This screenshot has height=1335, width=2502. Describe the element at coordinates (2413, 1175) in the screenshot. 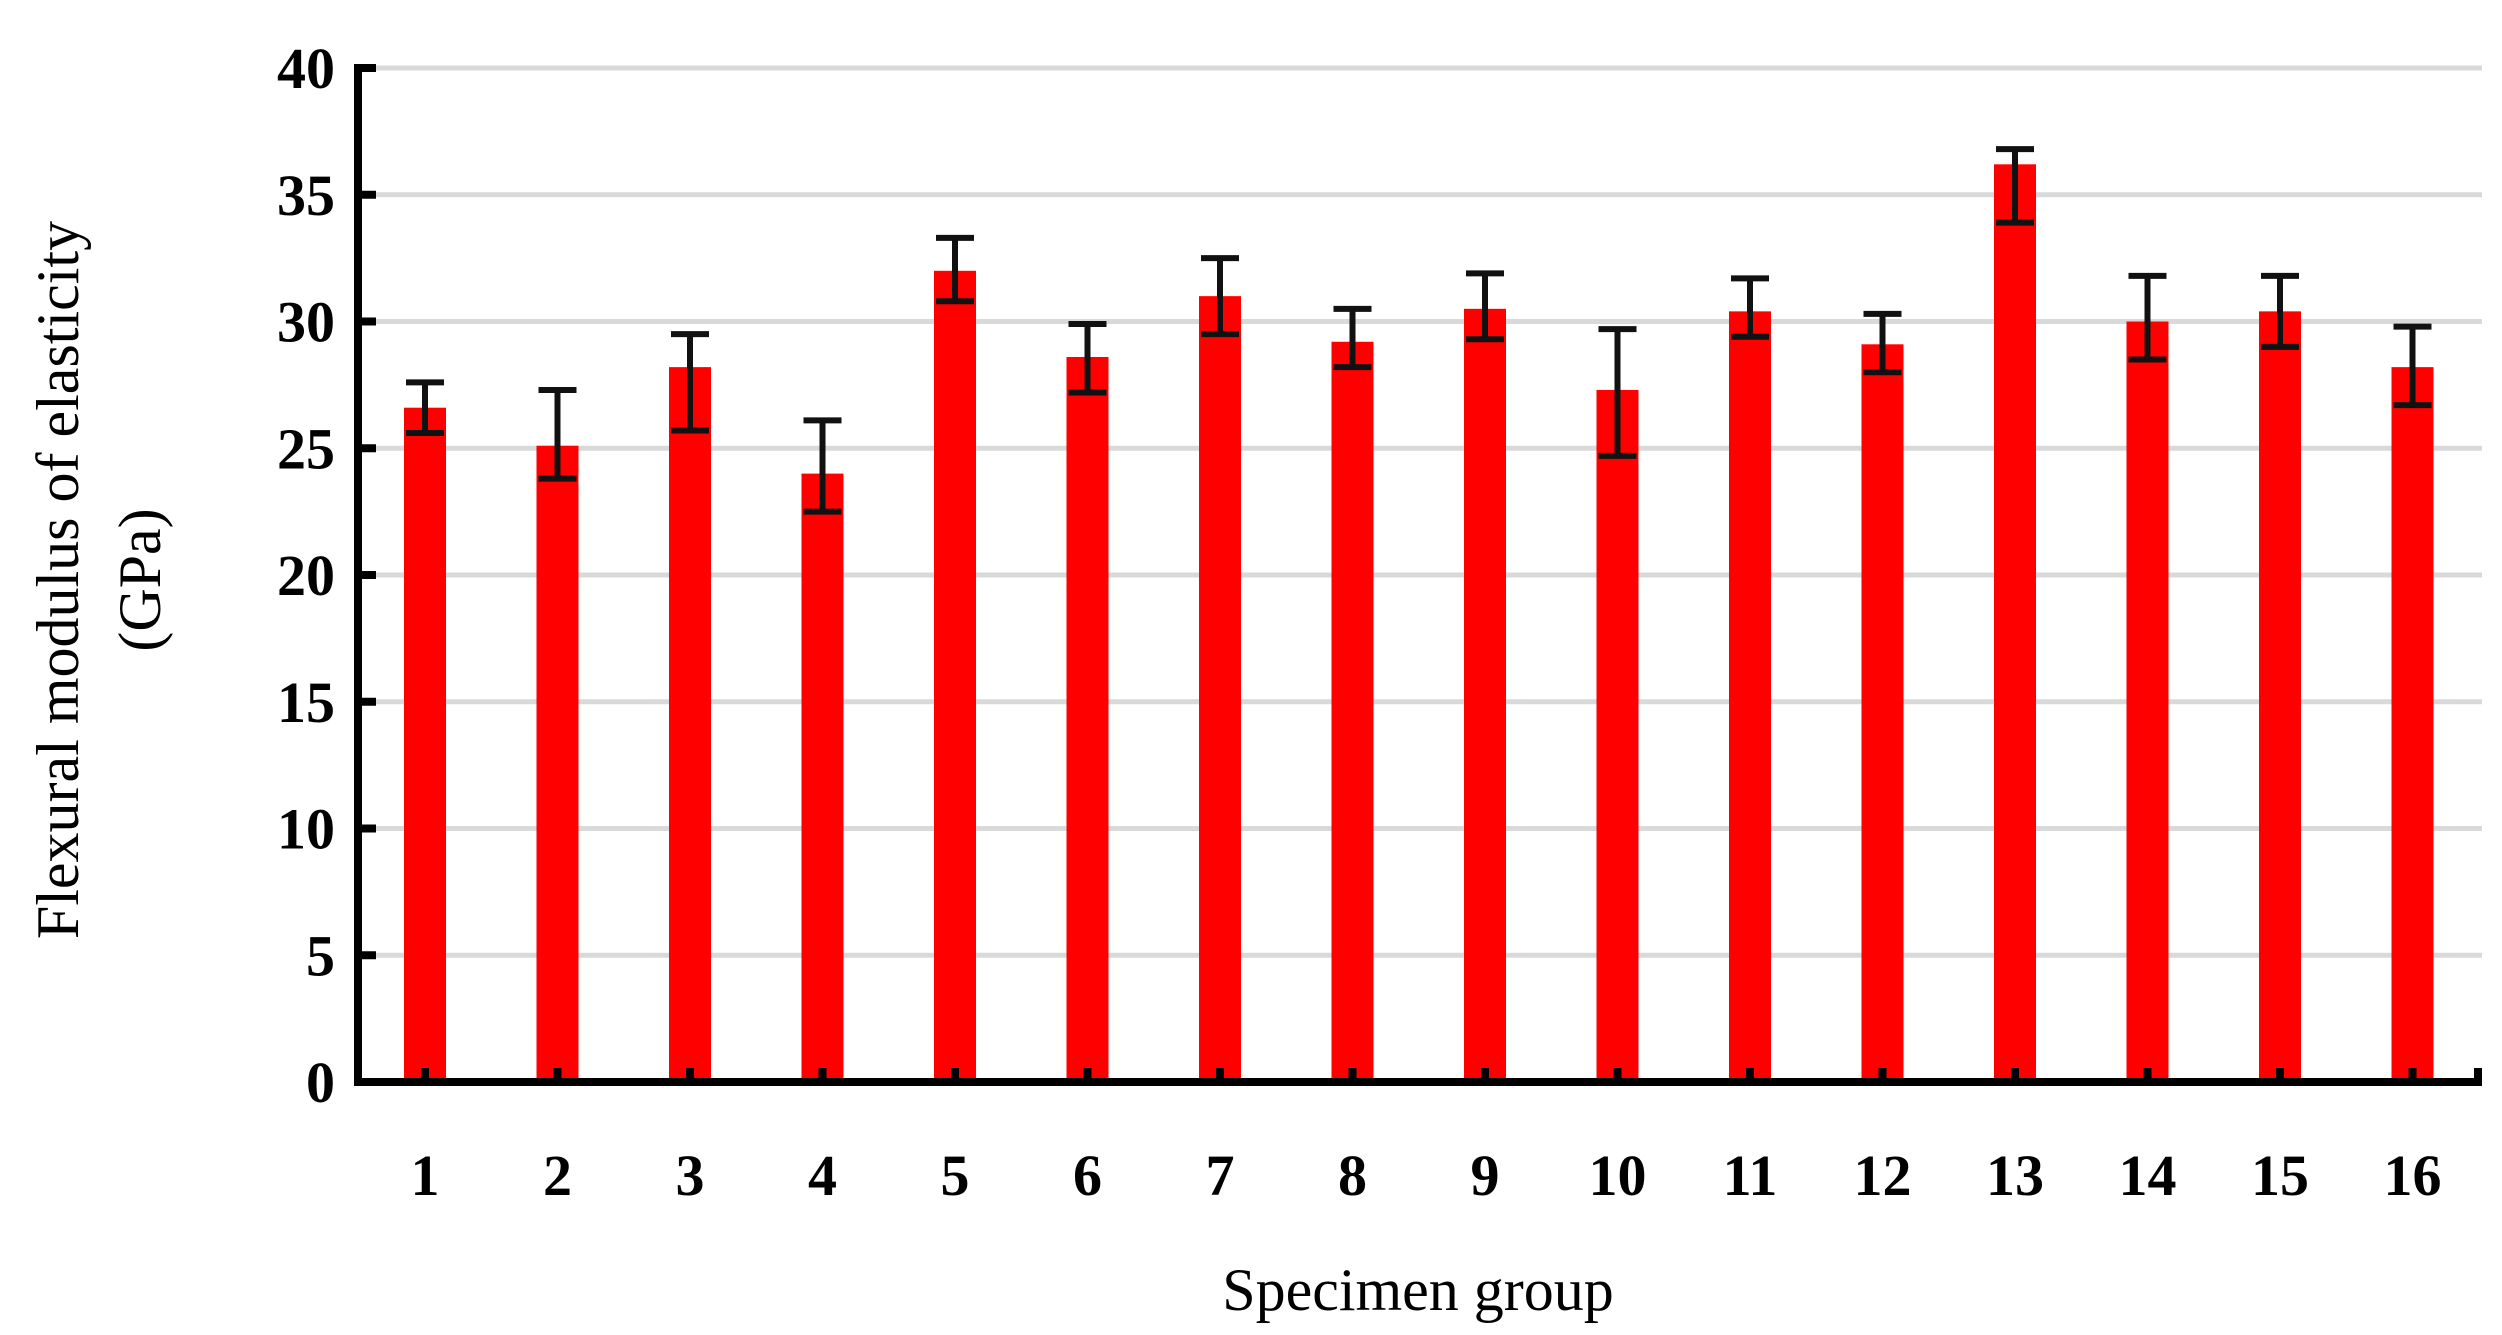

I see `x-tick-label-16: 16` at that location.